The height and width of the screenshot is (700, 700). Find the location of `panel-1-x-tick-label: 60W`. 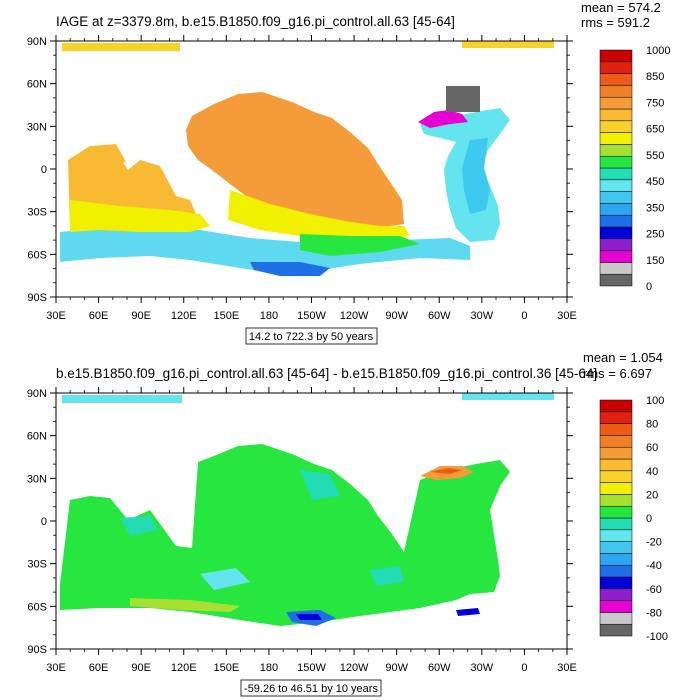

panel-1-x-tick-label: 60W is located at coordinates (439, 316).